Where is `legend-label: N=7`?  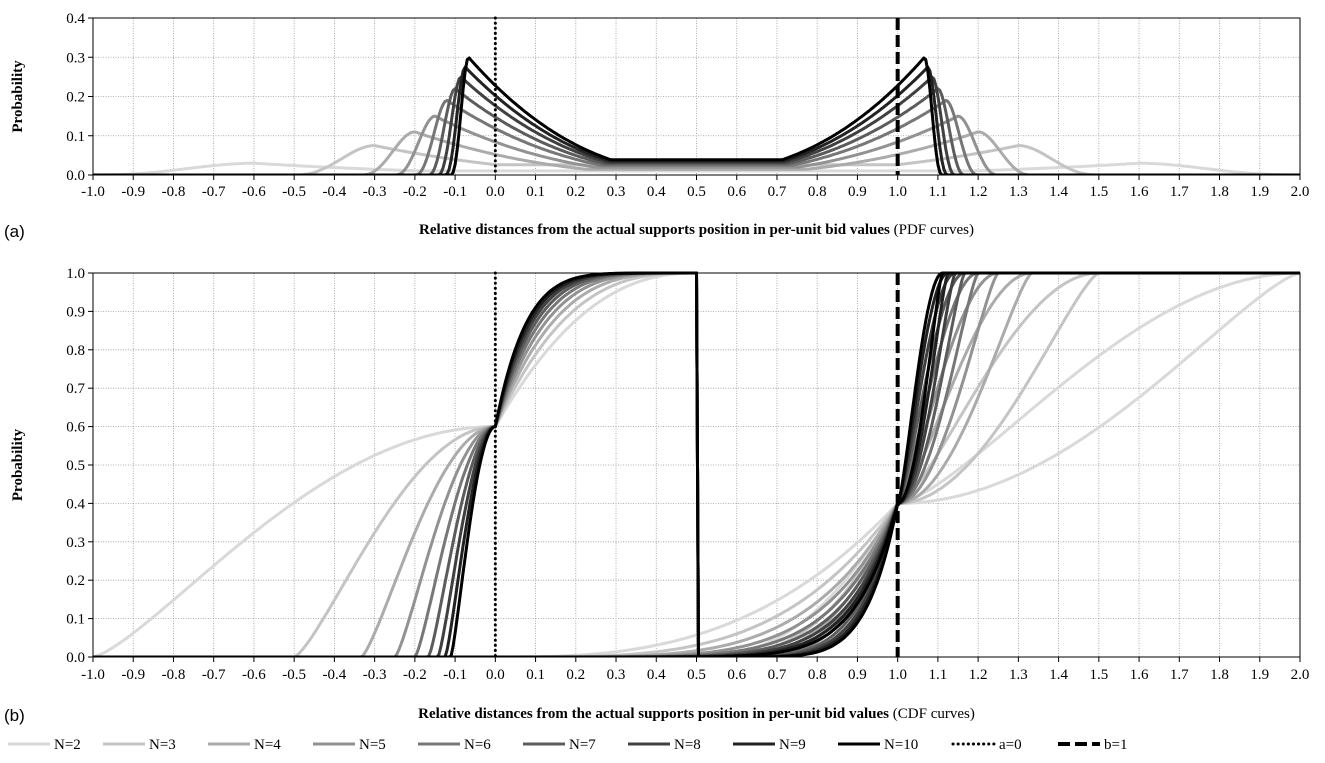 legend-label: N=7 is located at coordinates (582, 745).